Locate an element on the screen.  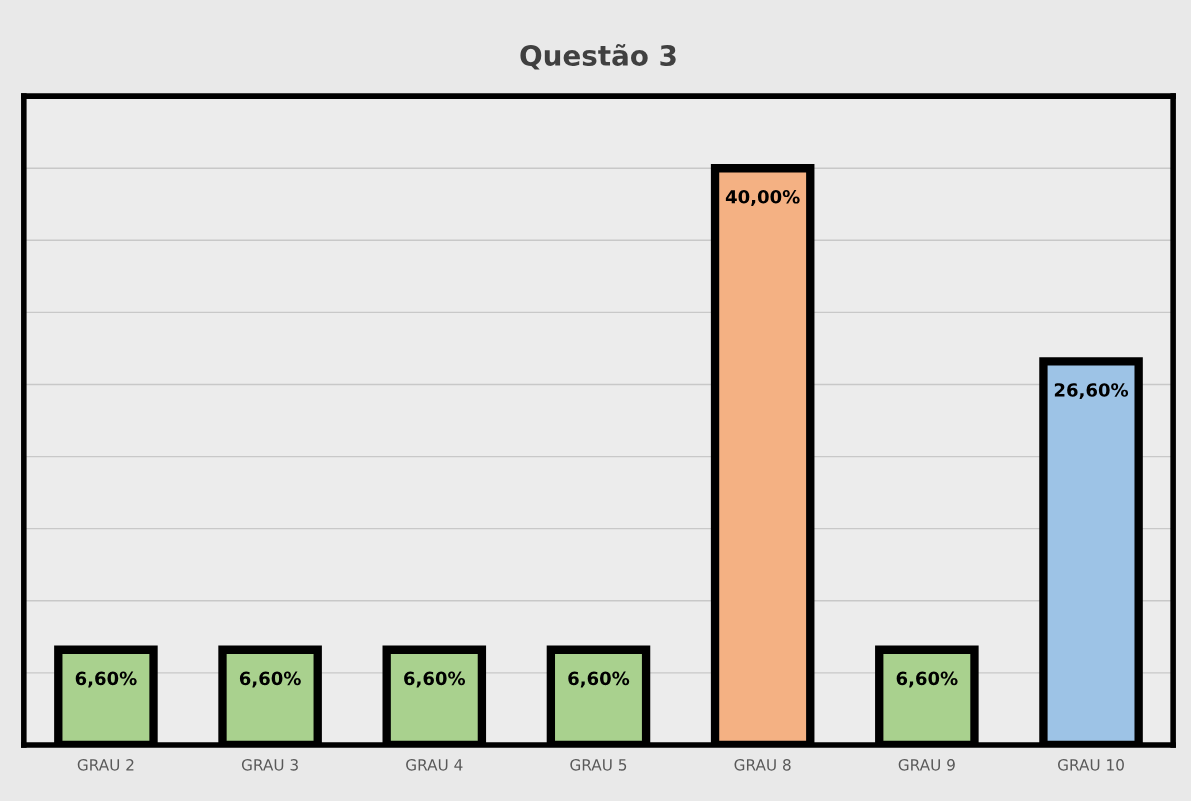
x-tick-label: GRAU 10 is located at coordinates (1091, 765).